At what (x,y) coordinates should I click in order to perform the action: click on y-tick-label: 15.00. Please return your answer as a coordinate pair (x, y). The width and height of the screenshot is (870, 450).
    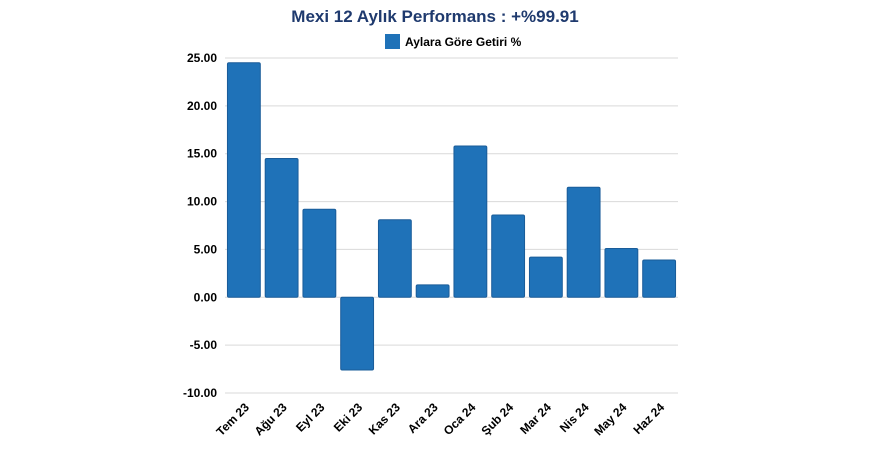
    Looking at the image, I should click on (202, 154).